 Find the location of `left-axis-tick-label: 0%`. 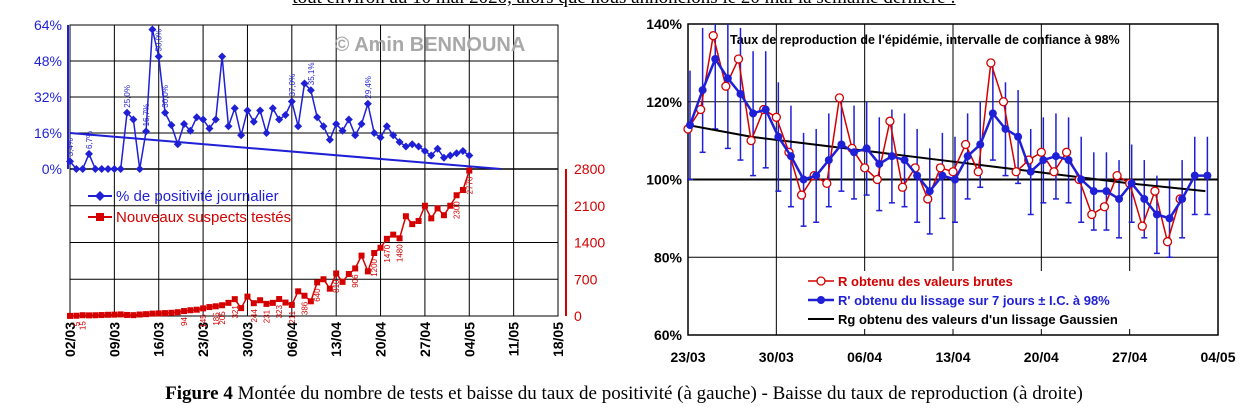

left-axis-tick-label: 0% is located at coordinates (52, 169).